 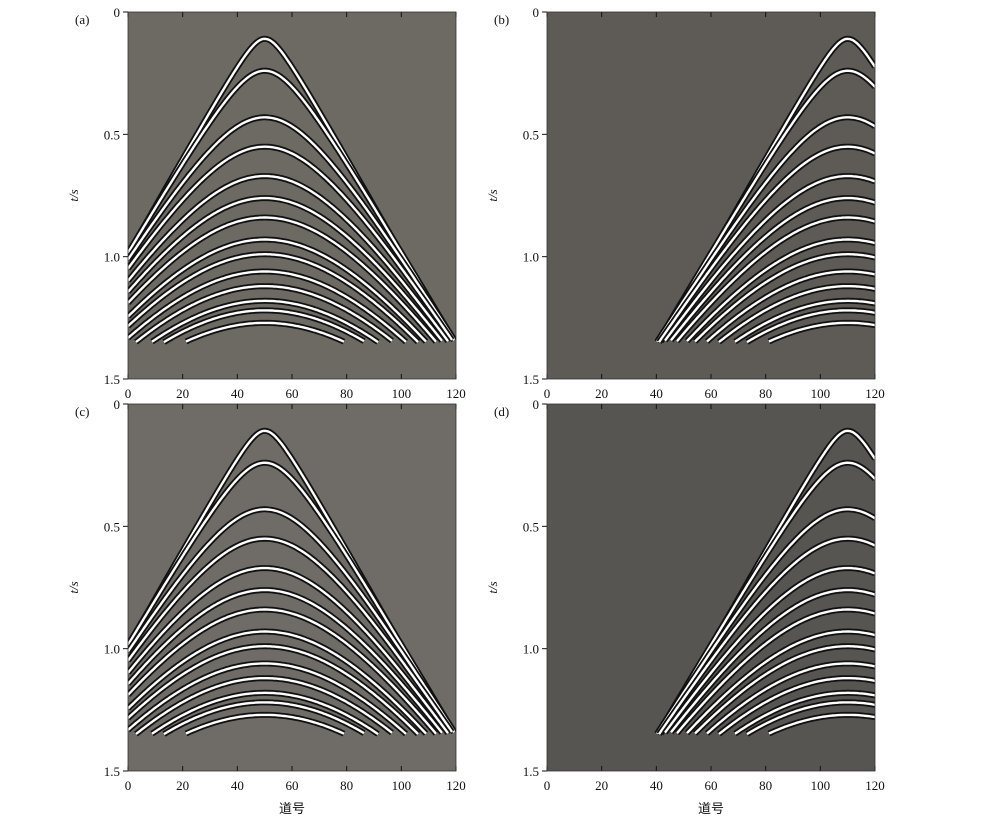 I want to click on panel-label: (c), so click(x=82, y=411).